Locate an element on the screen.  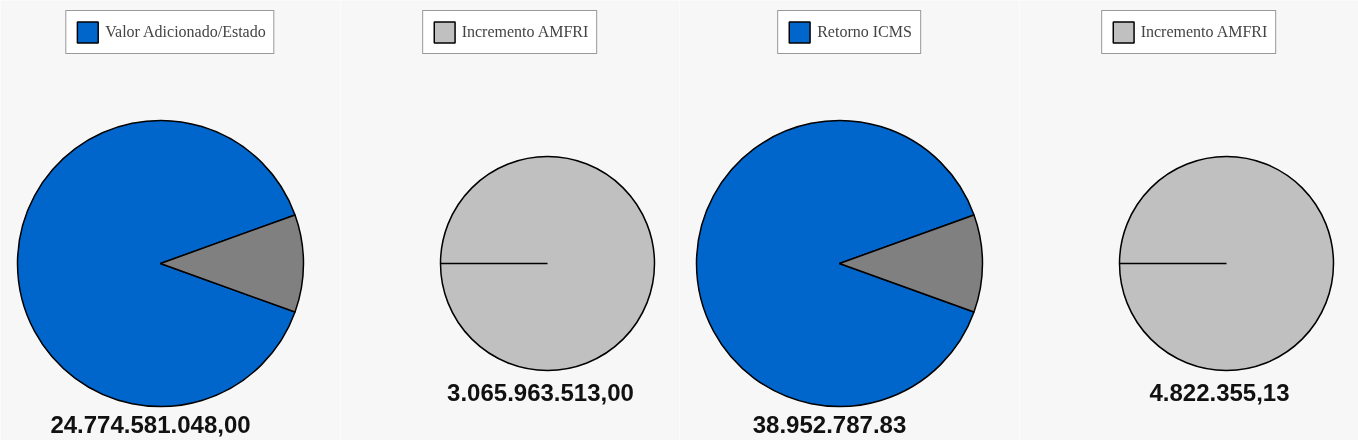
legend-label: Valor Adicionado/Estado is located at coordinates (185, 32).